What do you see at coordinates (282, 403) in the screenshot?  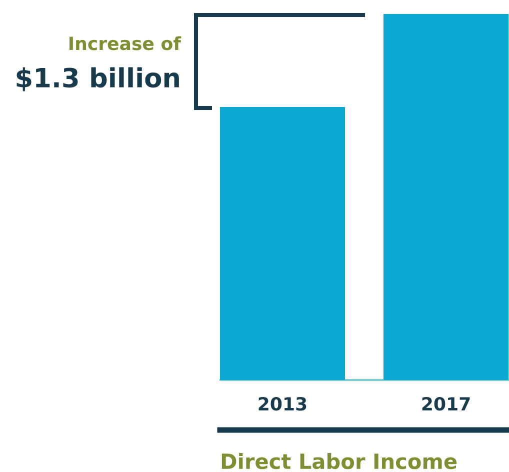 I see `x-tick-label: 2013` at bounding box center [282, 403].